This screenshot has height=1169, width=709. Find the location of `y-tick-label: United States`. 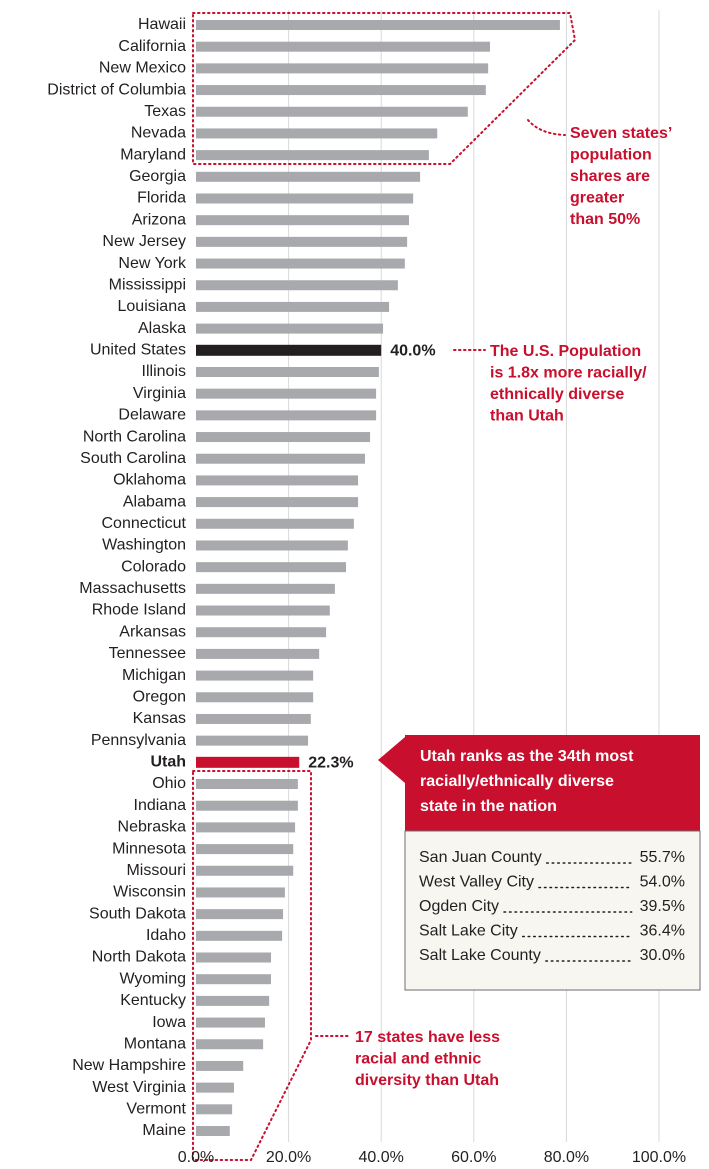

y-tick-label: United States is located at coordinates (138, 350).